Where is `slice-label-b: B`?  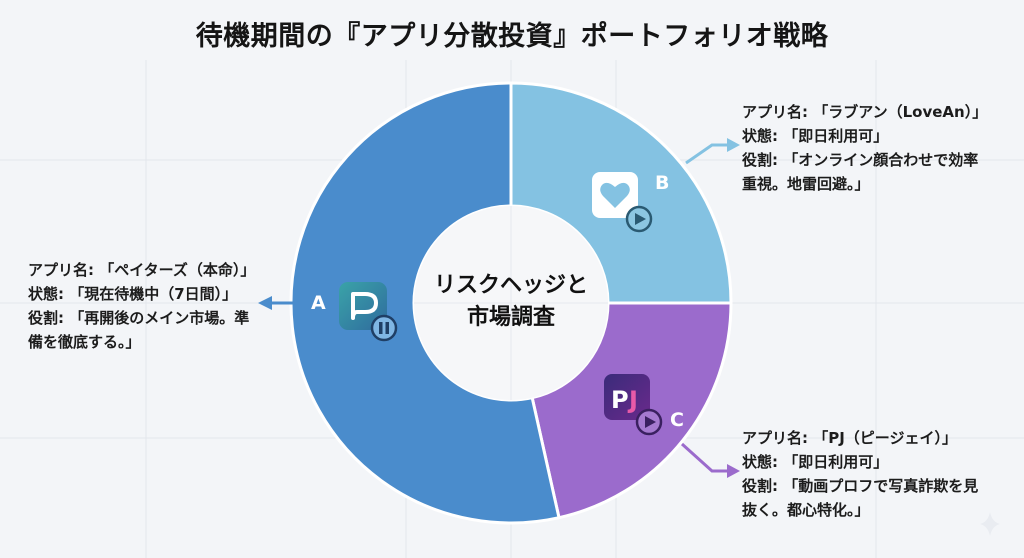 slice-label-b: B is located at coordinates (662, 183).